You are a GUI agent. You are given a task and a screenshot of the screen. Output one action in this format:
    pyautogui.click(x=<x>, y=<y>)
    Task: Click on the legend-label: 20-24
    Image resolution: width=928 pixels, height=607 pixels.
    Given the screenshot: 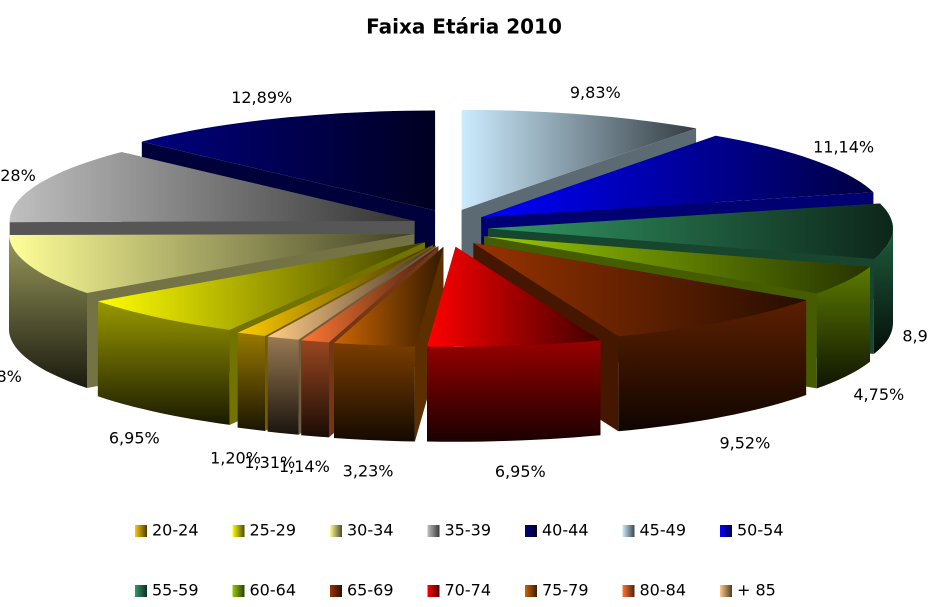 What is the action you would take?
    pyautogui.click(x=175, y=530)
    